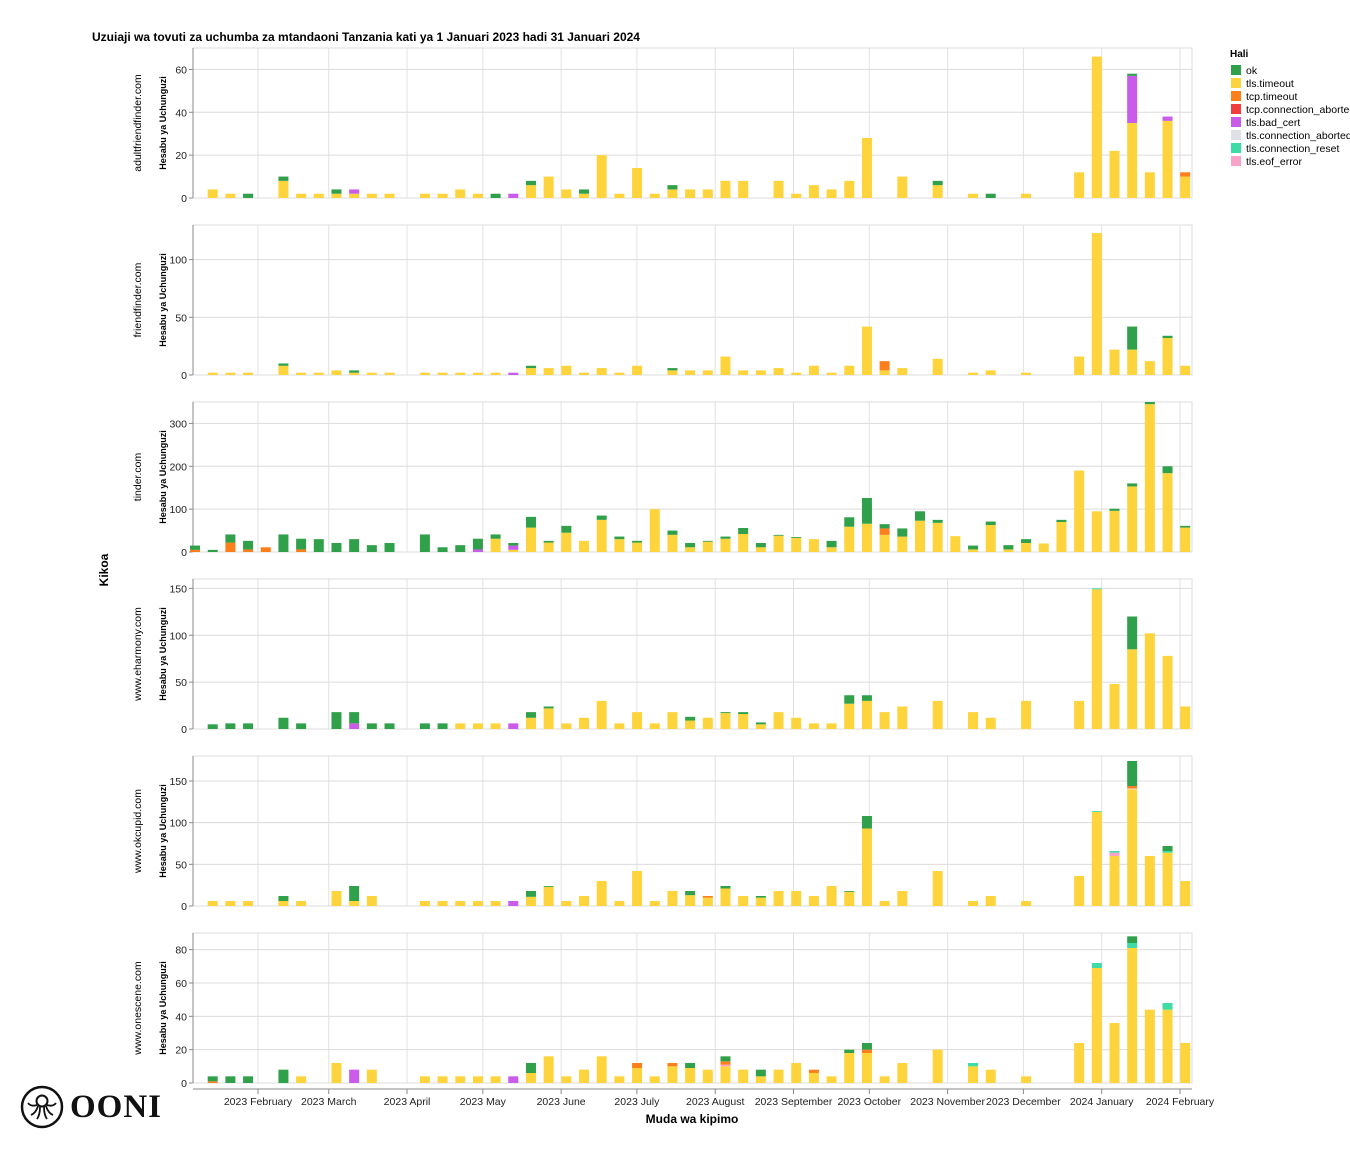  Describe the element at coordinates (1180, 1102) in the screenshot. I see `x-tick-label: 2024 February` at that location.